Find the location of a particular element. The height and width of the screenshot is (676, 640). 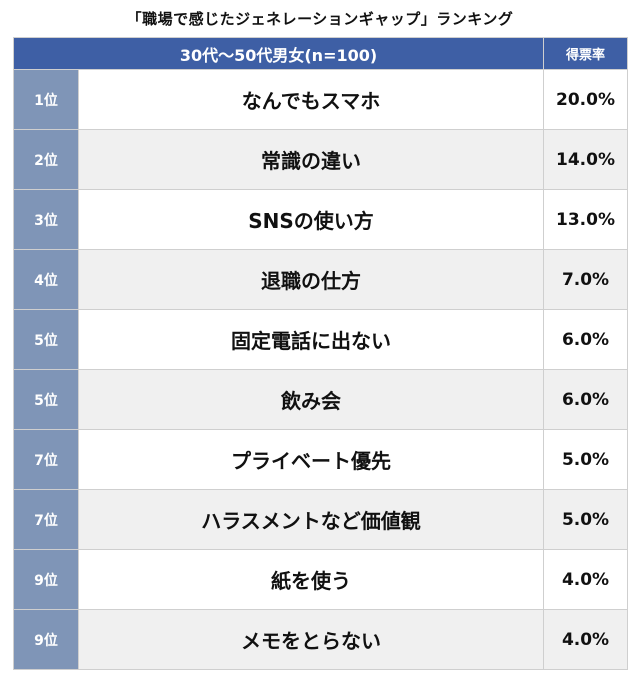

table-row: 5位 固定電話に出ない 6.0% is located at coordinates (321, 339).